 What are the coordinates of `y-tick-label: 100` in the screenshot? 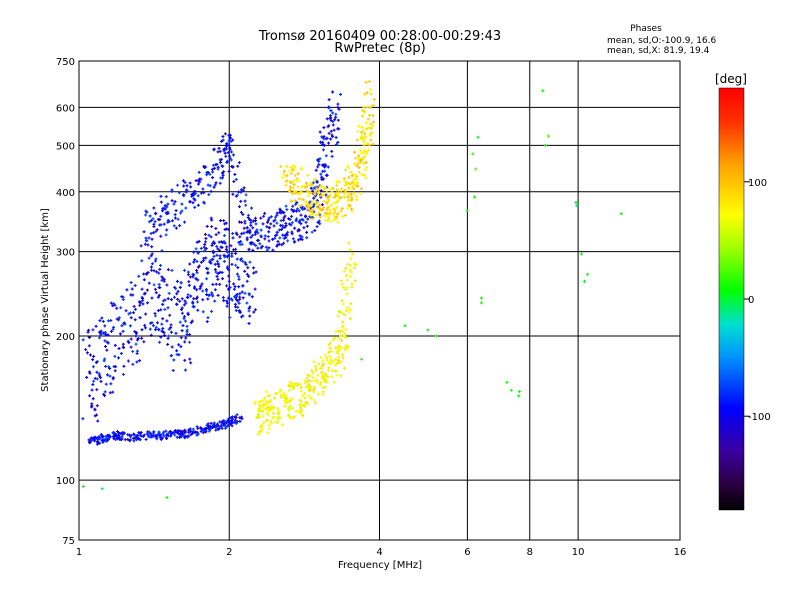 It's located at (65, 481).